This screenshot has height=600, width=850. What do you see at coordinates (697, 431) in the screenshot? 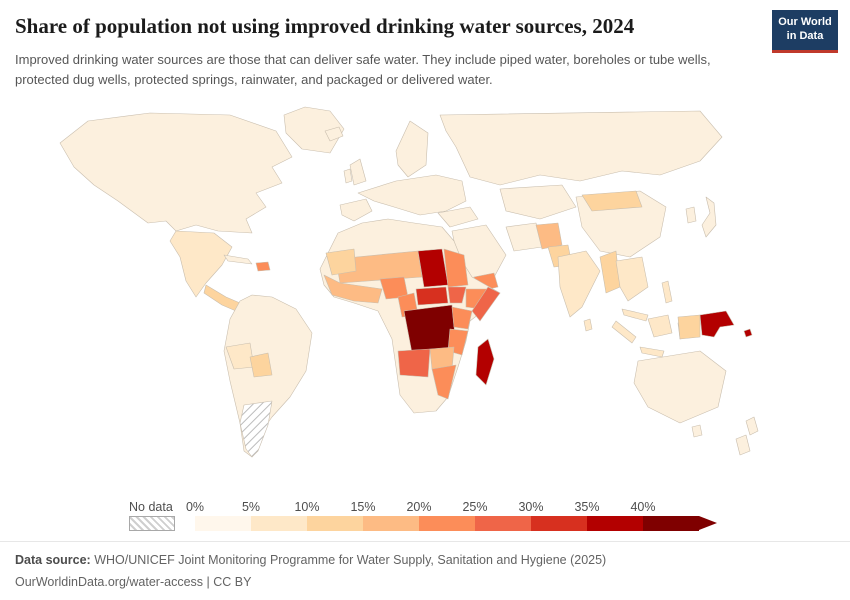
I see `map-region-tasmania` at bounding box center [697, 431].